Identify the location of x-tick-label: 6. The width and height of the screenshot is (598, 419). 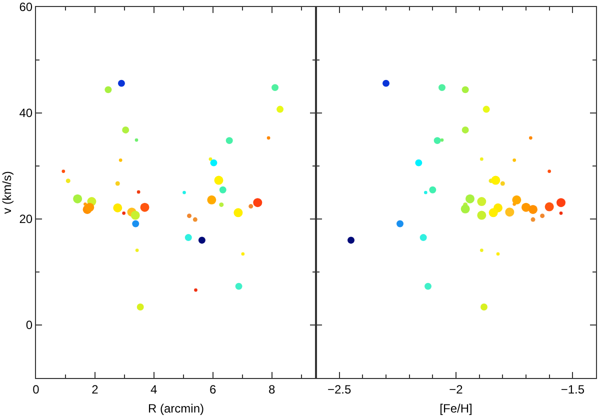
(212, 389).